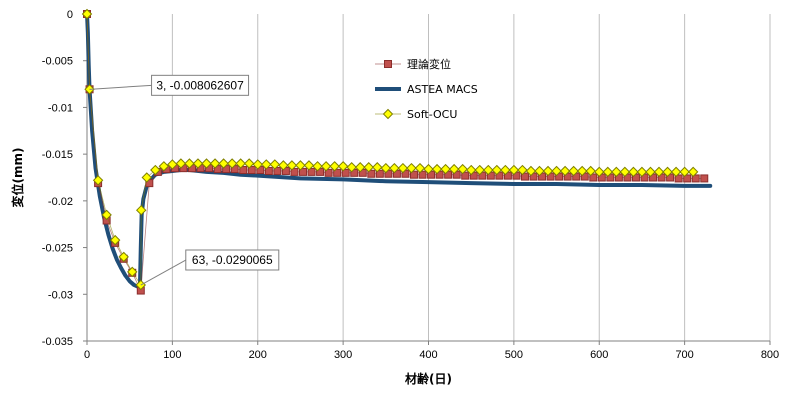 Image resolution: width=802 pixels, height=404 pixels. I want to click on callout-label: 3, -0.008062607, so click(200, 85).